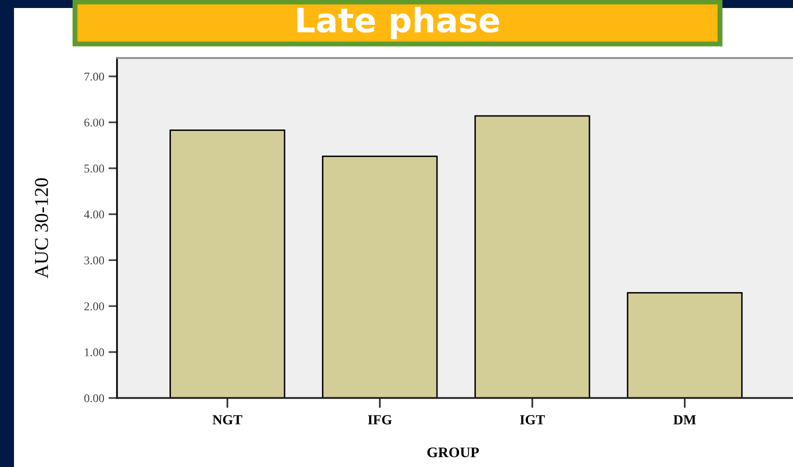 This screenshot has height=467, width=793. I want to click on y-tick-label: 0.00, so click(94, 398).